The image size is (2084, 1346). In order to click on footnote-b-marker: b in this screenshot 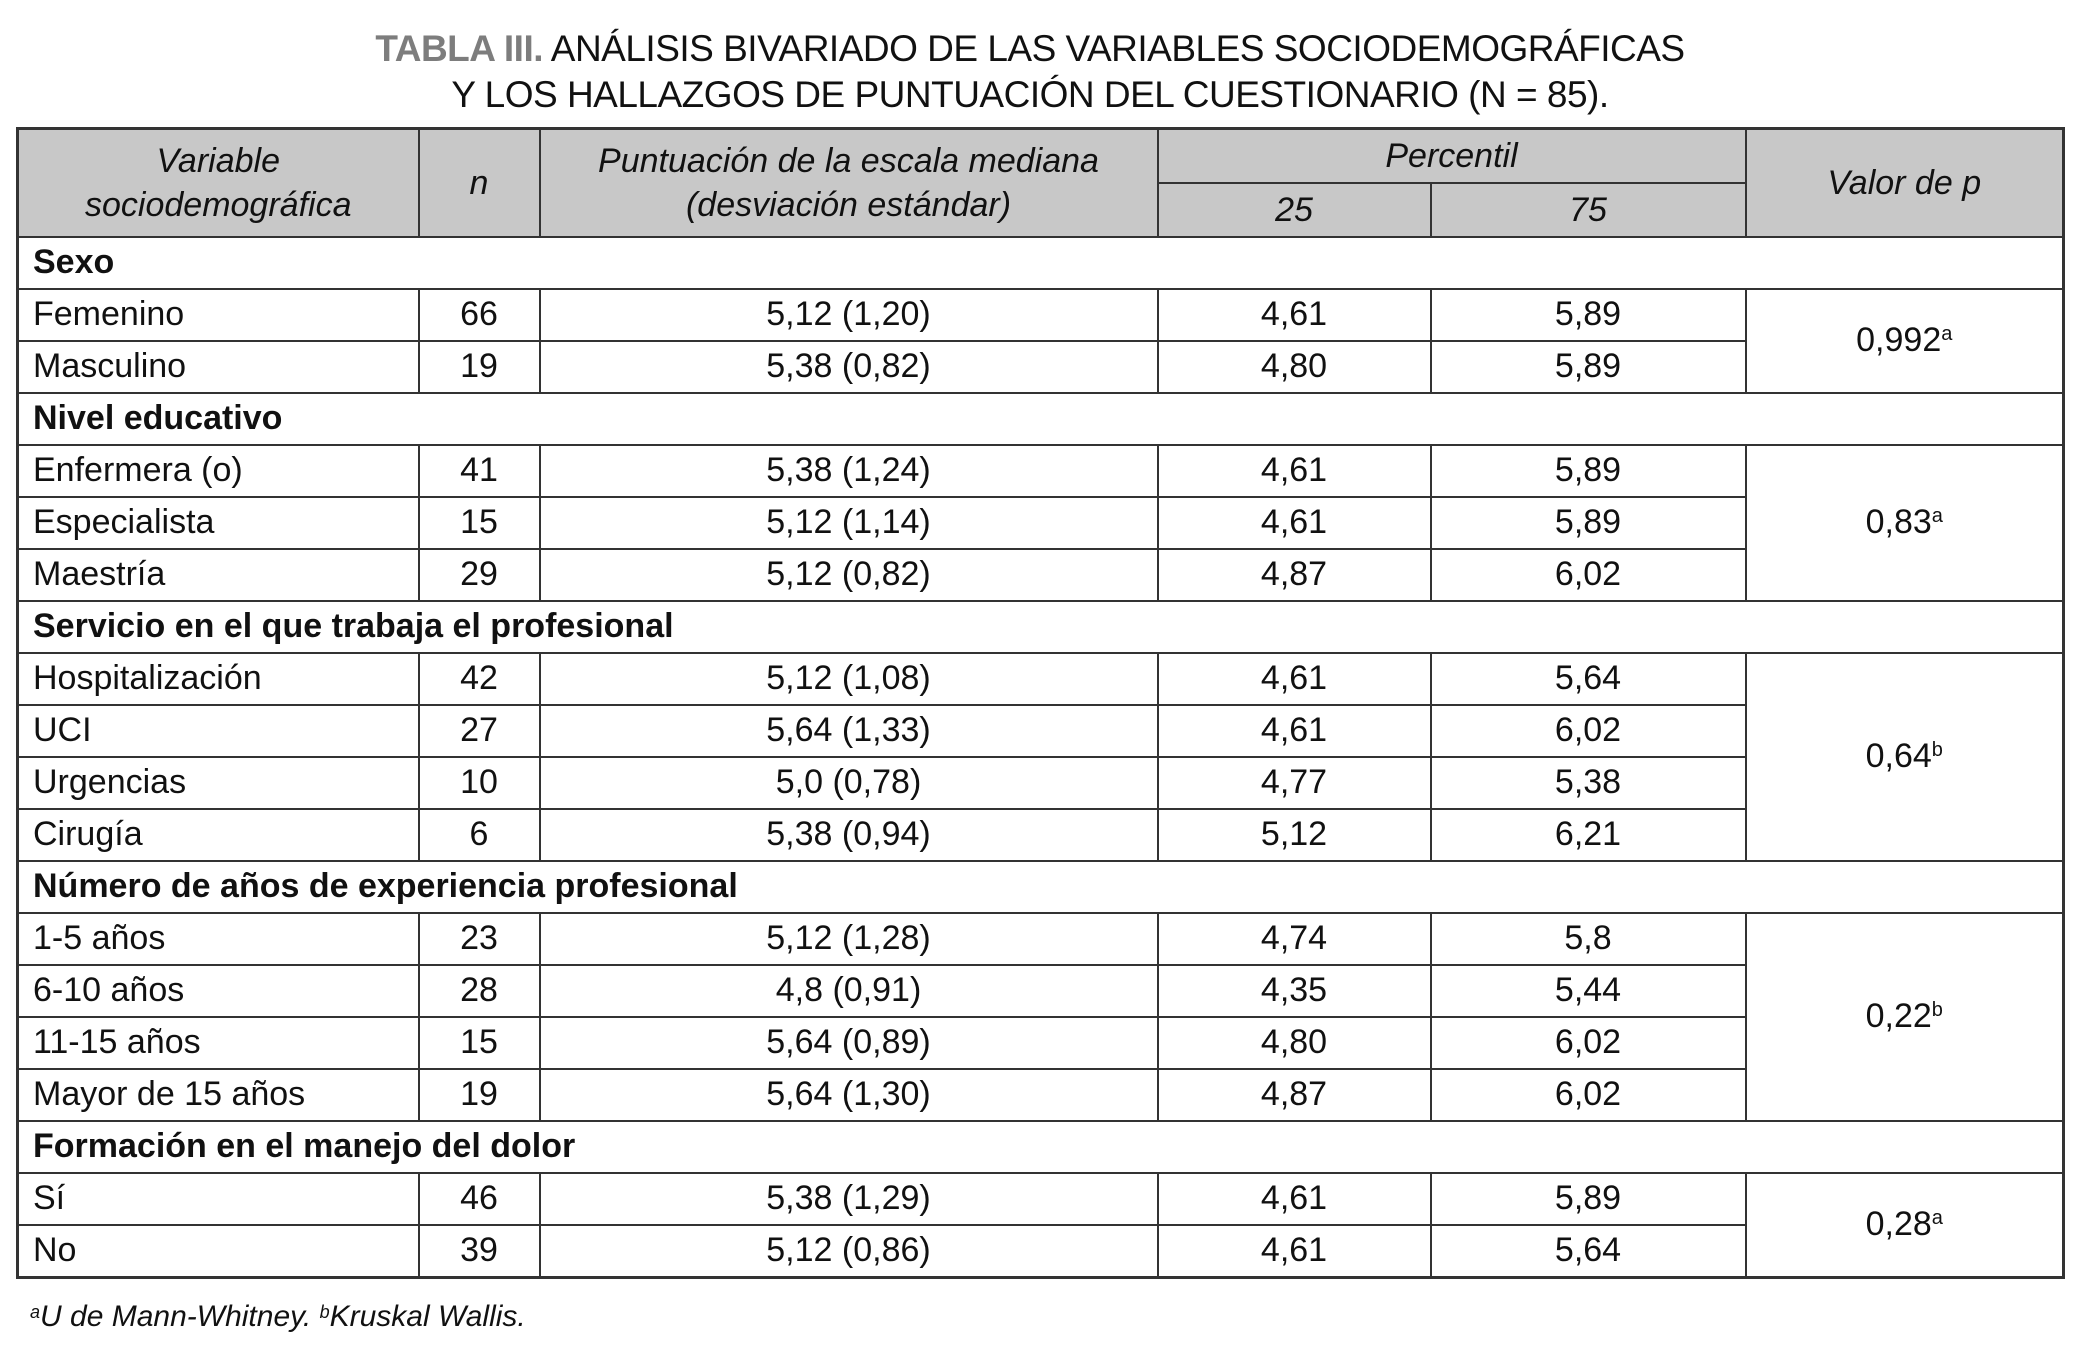, I will do `click(324, 1312)`.